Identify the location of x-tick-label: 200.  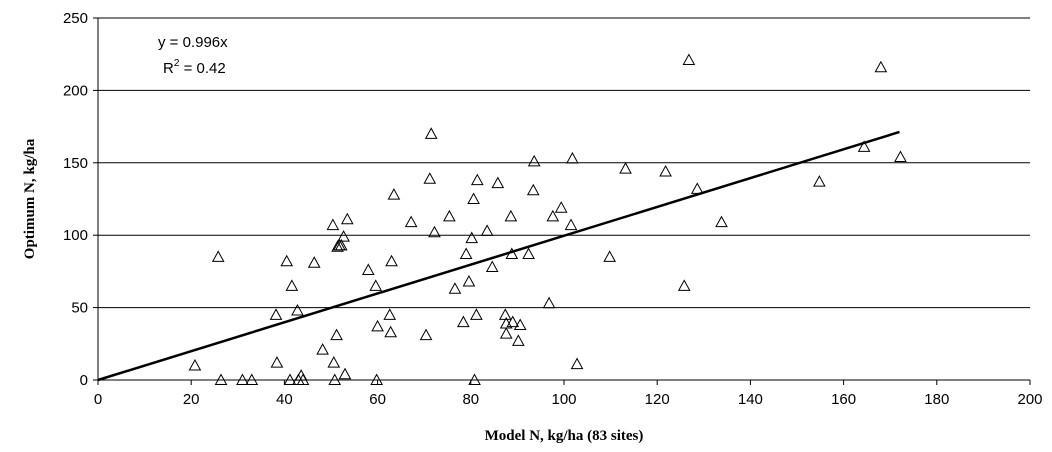
(1029, 399).